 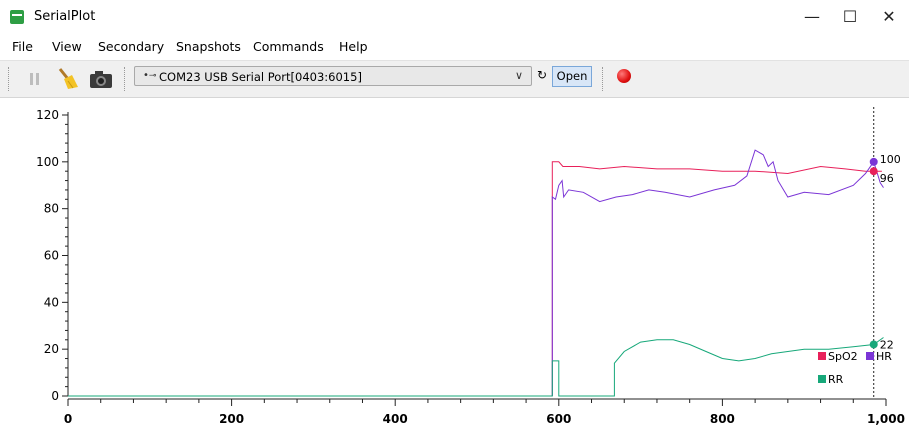 I want to click on cursor-marker-rr, so click(x=873, y=344).